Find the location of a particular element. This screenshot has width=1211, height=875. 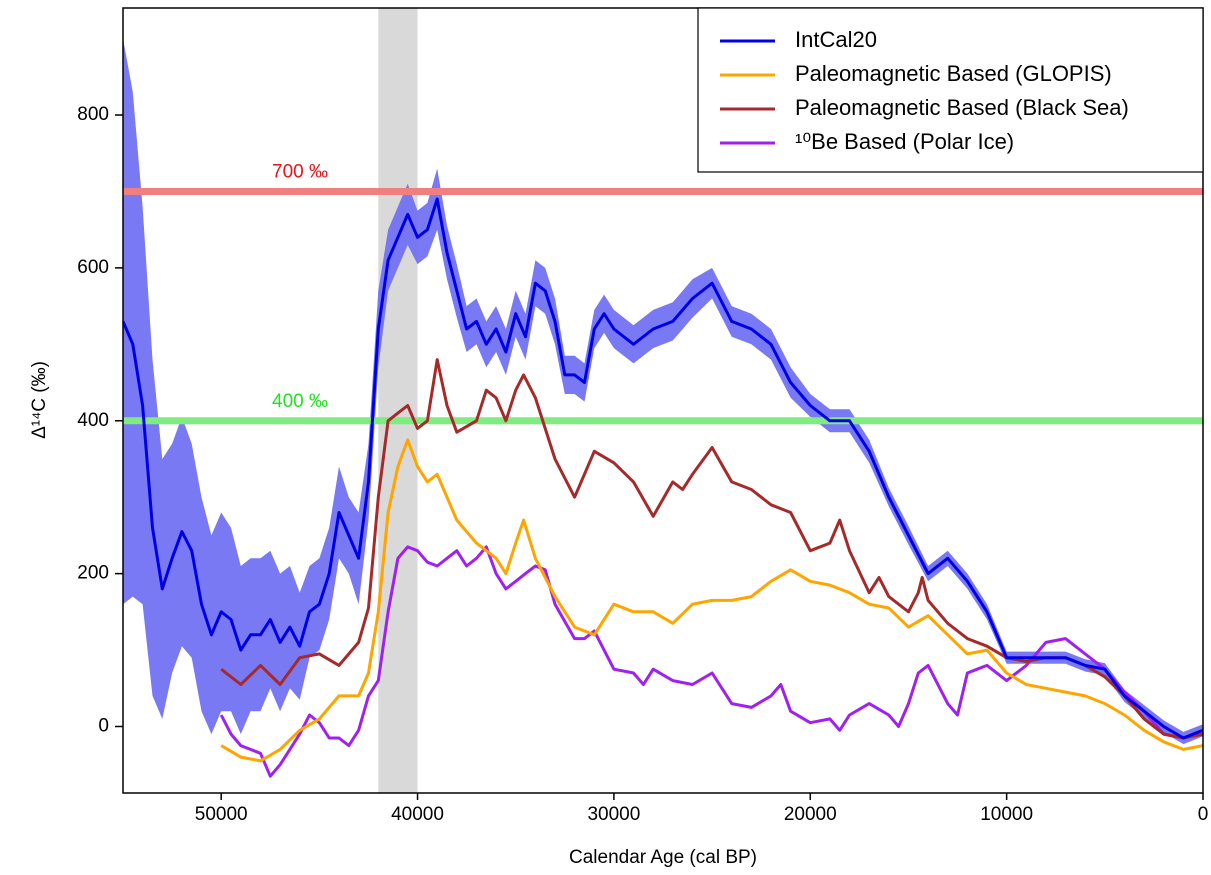

x-tick-label: 30000 is located at coordinates (613, 814).